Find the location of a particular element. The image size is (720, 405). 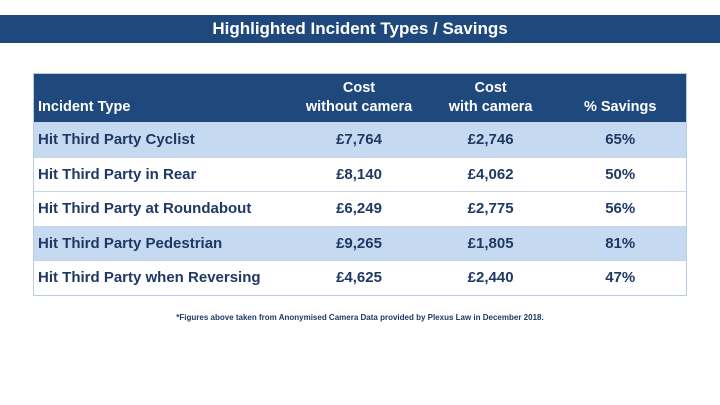

header-cost-with-line2: with camera is located at coordinates (490, 107).